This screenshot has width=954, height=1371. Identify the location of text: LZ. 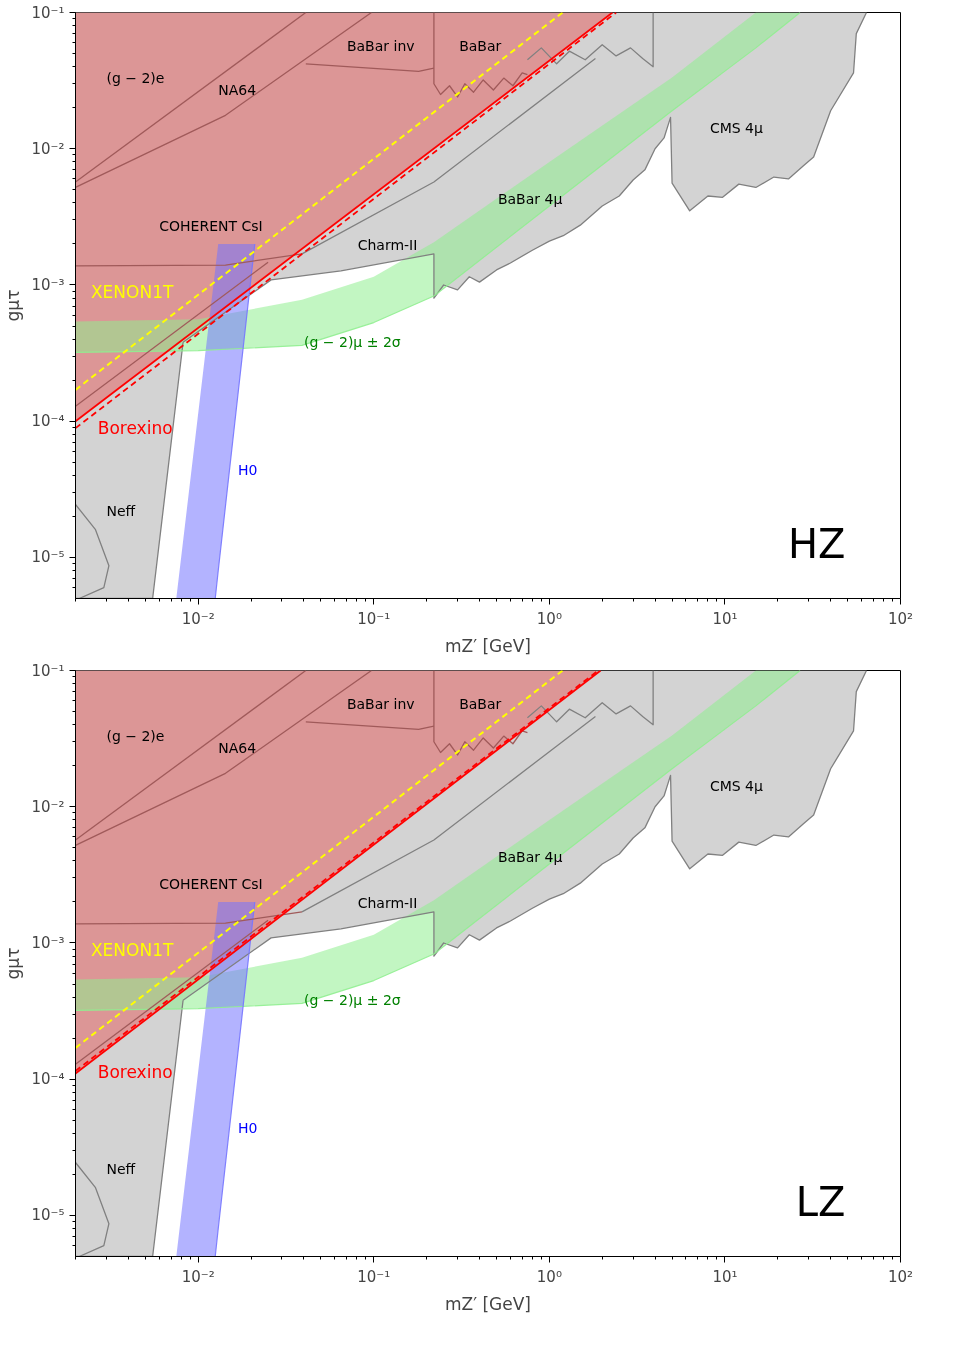
(820, 1201).